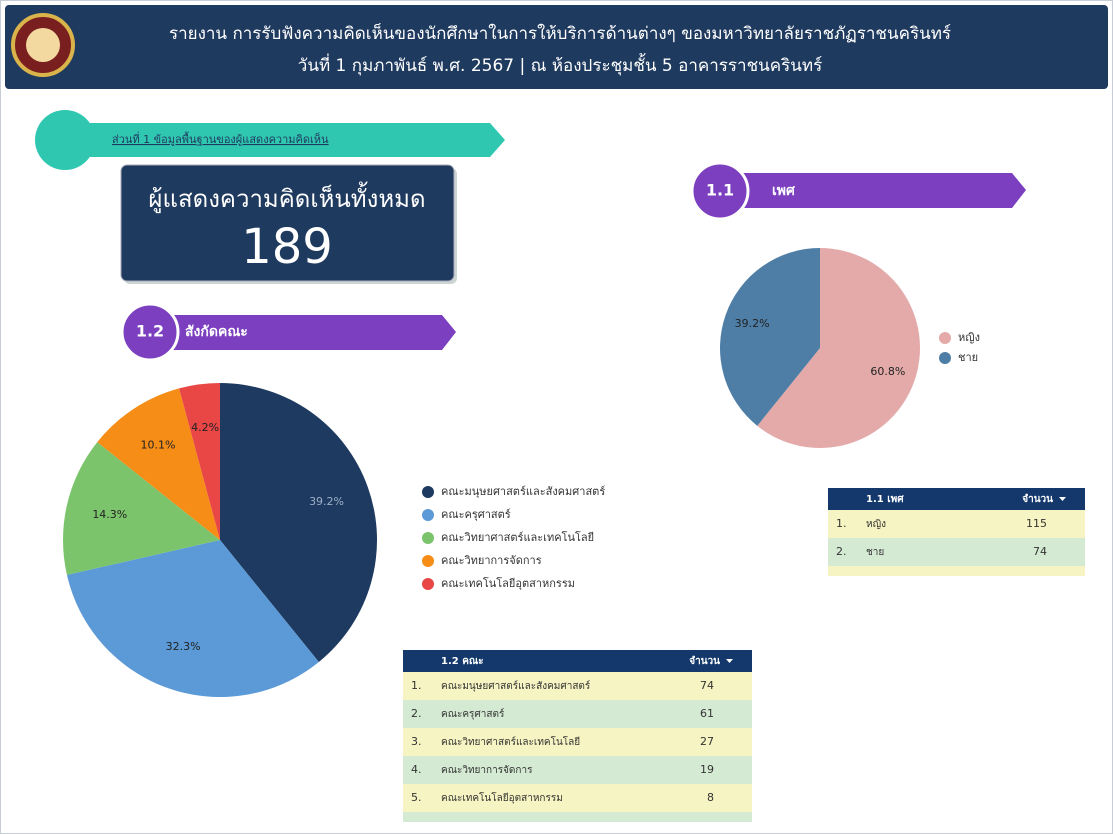 Image resolution: width=1113 pixels, height=834 pixels. Describe the element at coordinates (462, 661) in the screenshot. I see `column-header: 1.2 คณะ` at that location.